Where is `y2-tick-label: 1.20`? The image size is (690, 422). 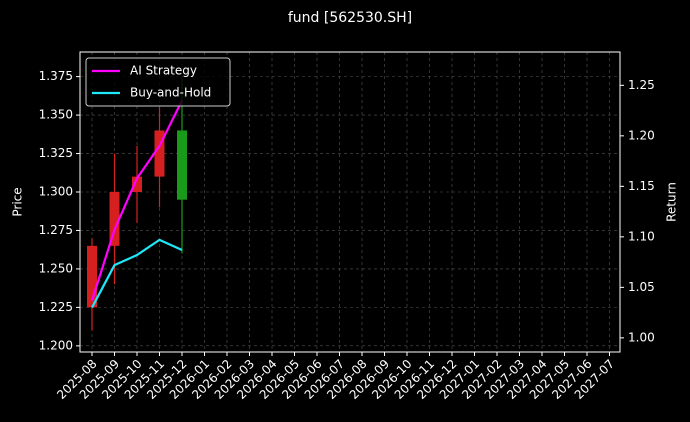
y2-tick-label: 1.20 is located at coordinates (641, 135).